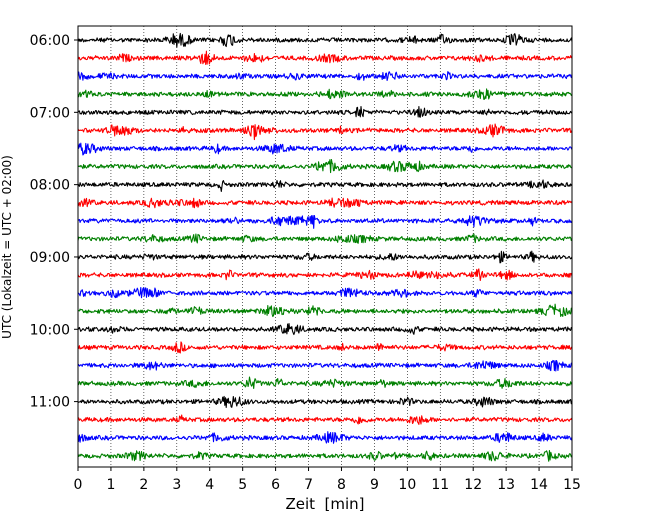 Image resolution: width=650 pixels, height=520 pixels. I want to click on y-axis-label: UTC (Lokalzeit = UTC + 02:00), so click(7, 247).